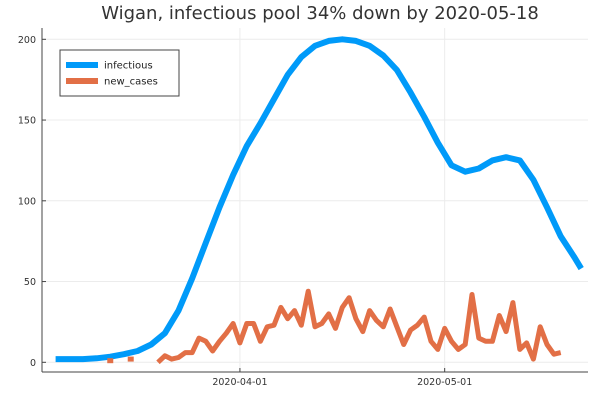 The image size is (600, 400). I want to click on y-tick-label: 100, so click(27, 201).